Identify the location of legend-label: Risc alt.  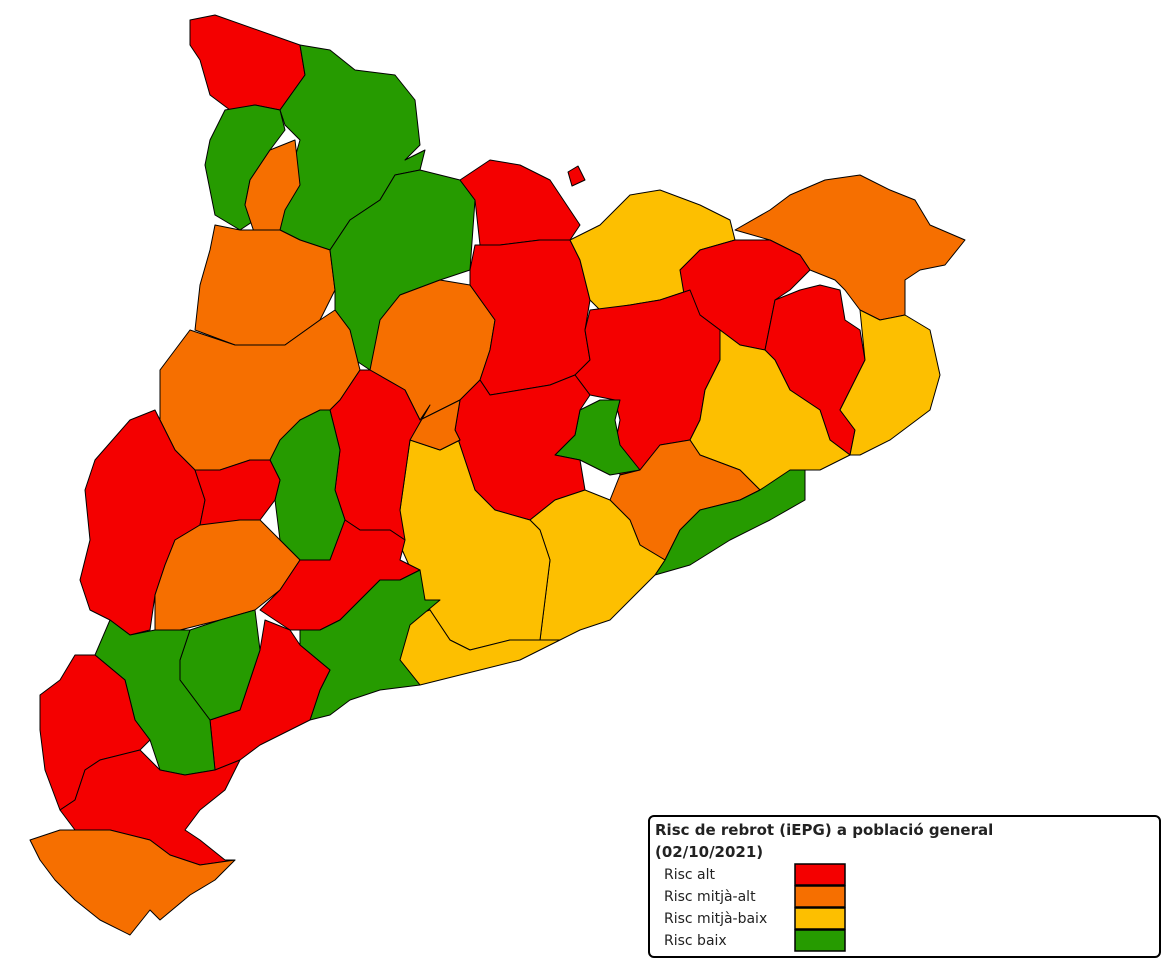
(690, 875).